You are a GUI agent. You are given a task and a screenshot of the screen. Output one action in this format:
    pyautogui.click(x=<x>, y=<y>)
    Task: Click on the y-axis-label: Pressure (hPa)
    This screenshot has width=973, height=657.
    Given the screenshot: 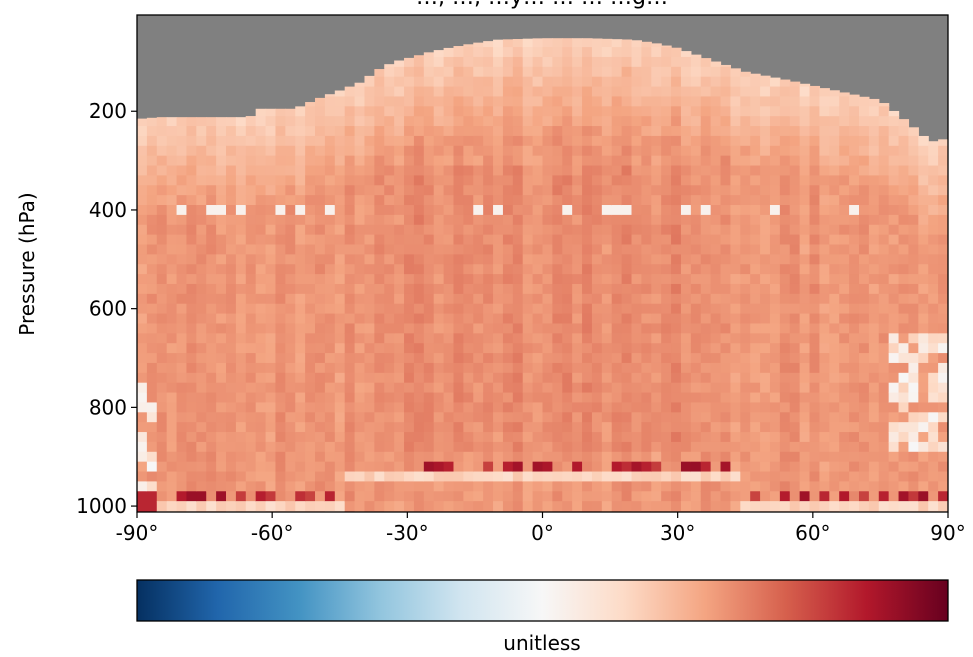 What is the action you would take?
    pyautogui.click(x=27, y=263)
    